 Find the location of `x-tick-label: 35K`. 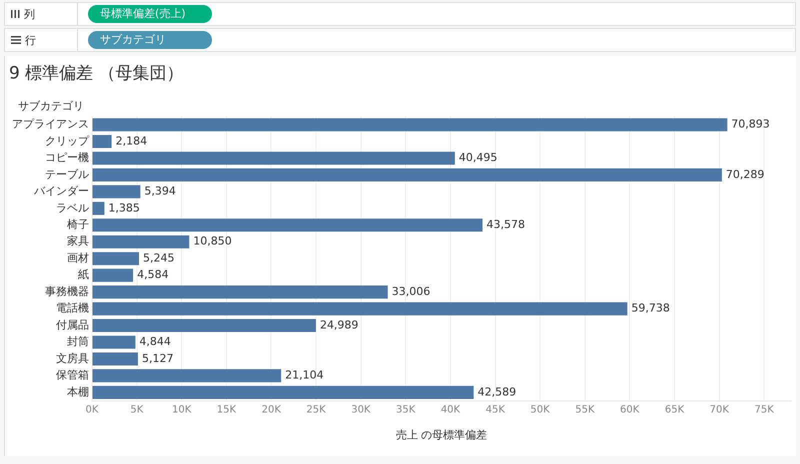

x-tick-label: 35K is located at coordinates (406, 410).